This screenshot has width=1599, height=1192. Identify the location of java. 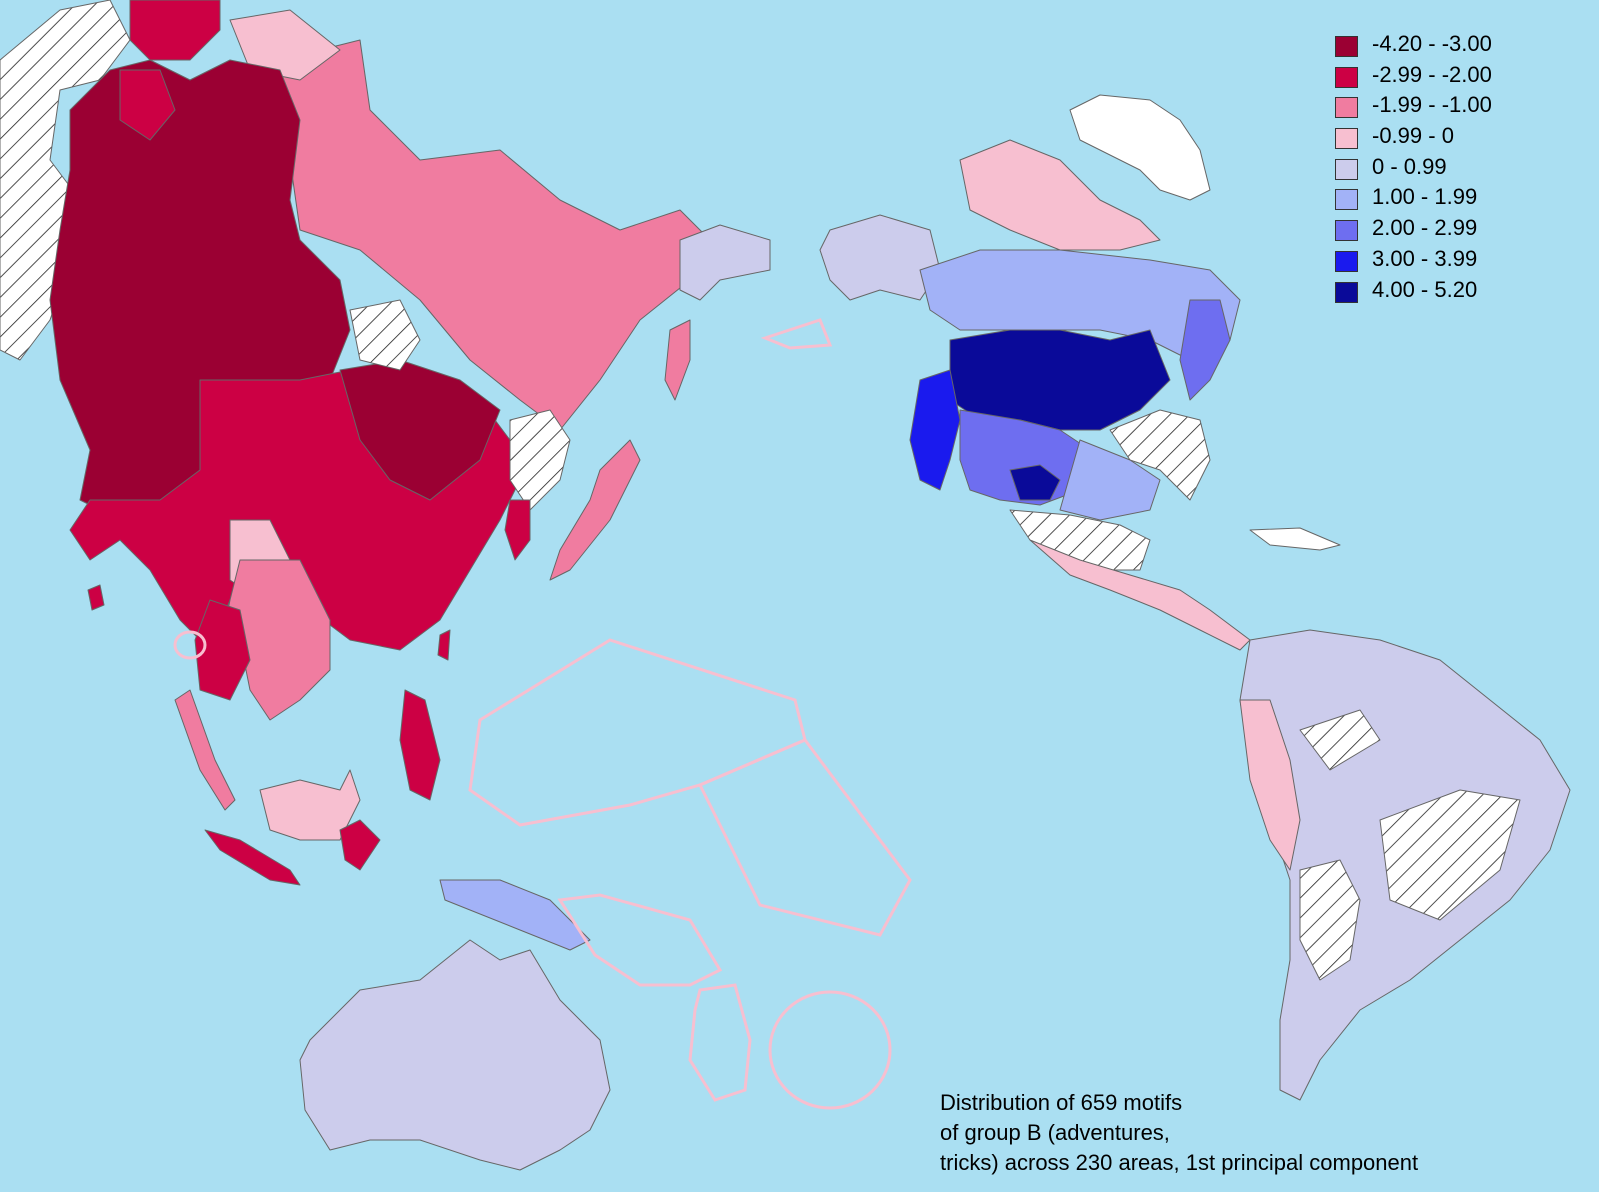
(252, 857).